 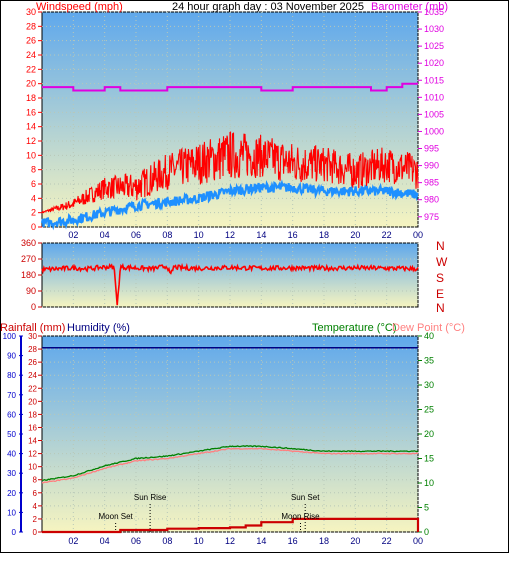 I want to click on rainfall-tick-label: 18, so click(x=32, y=414).